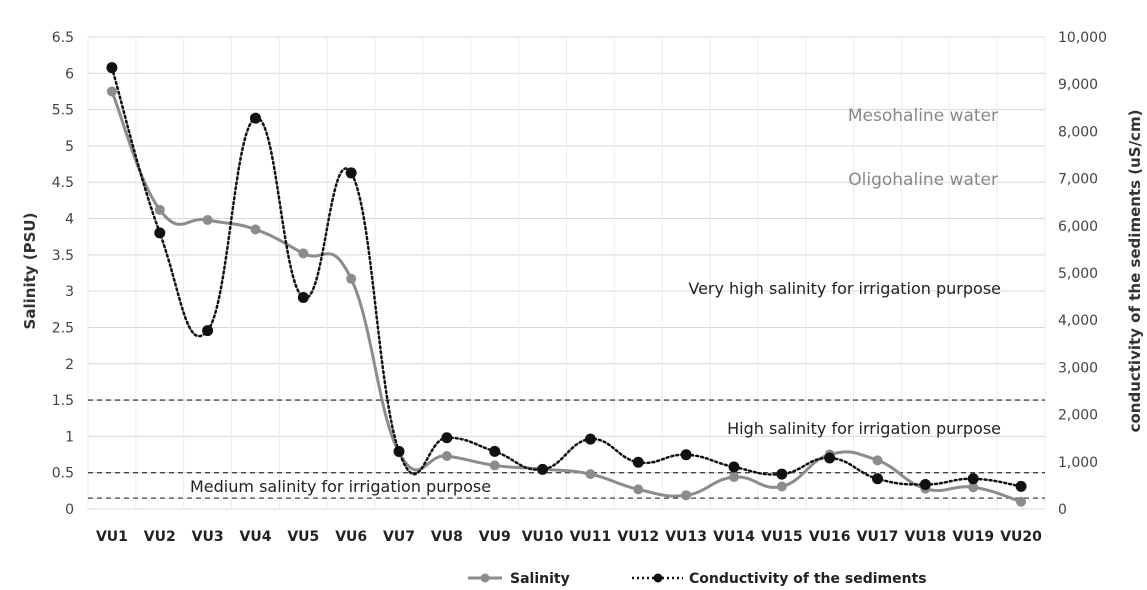  I want to click on right-tick-label: 10,000, so click(1082, 38).